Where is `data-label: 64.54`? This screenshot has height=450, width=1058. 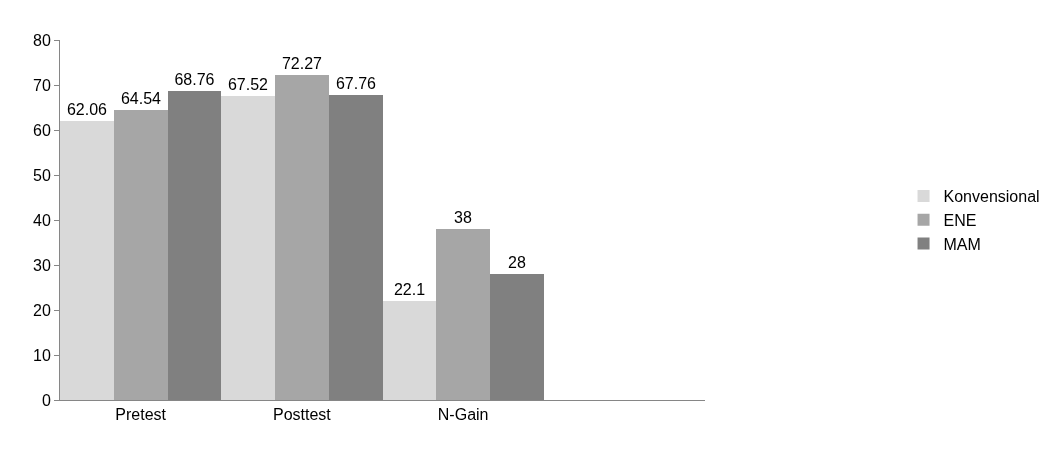
data-label: 64.54 is located at coordinates (141, 98).